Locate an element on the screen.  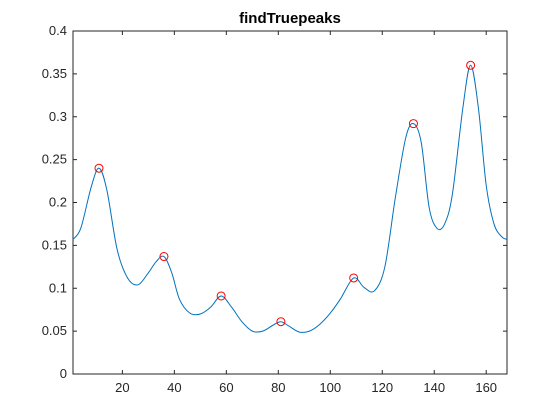
x-tick-label: 80 is located at coordinates (278, 387).